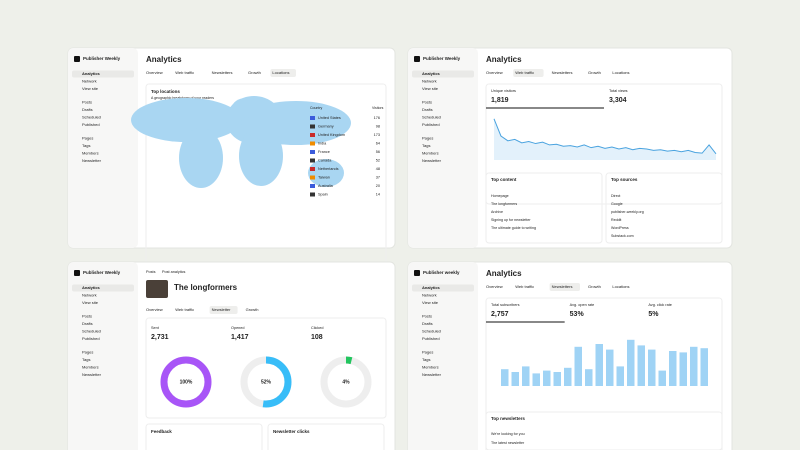 This screenshot has width=800, height=450. I want to click on tab: Newsletter, so click(222, 309).